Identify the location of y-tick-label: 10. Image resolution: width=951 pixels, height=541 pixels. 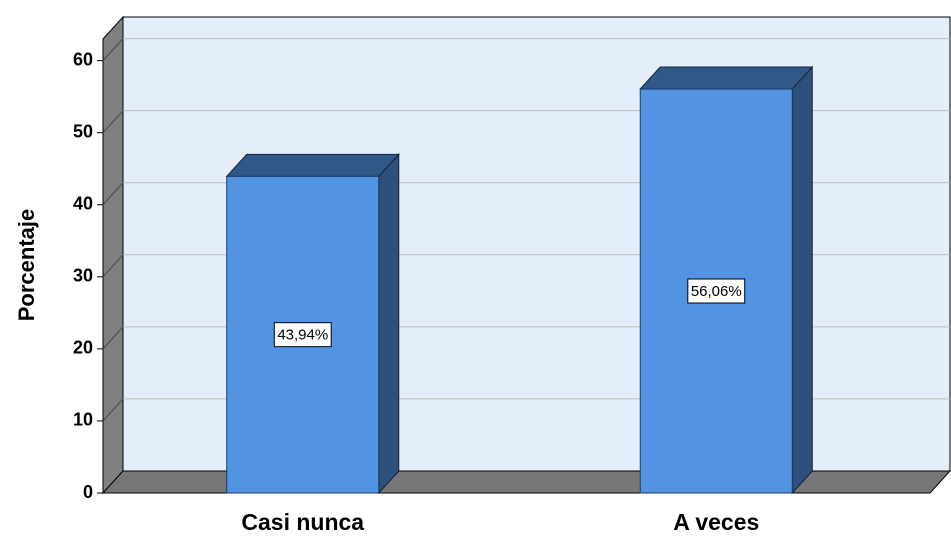
(83, 420).